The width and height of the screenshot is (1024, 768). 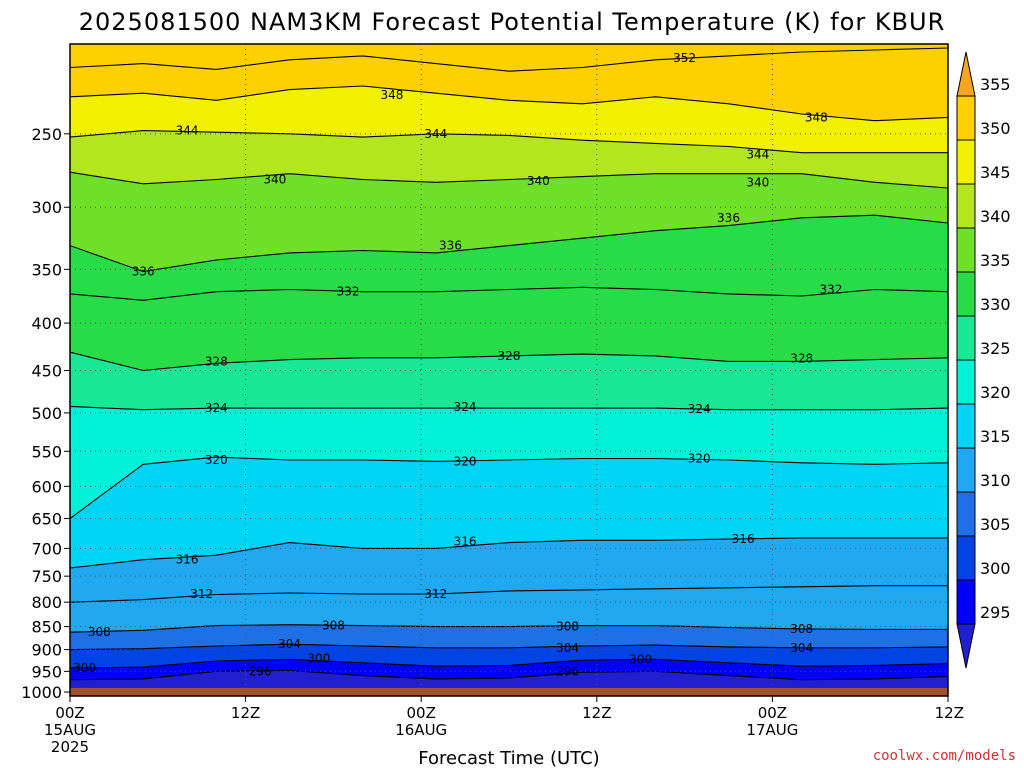 What do you see at coordinates (983, 360) in the screenshot?
I see `colorbar: 355 350 345 340 335 330 325 320 315 310 305 300 295` at bounding box center [983, 360].